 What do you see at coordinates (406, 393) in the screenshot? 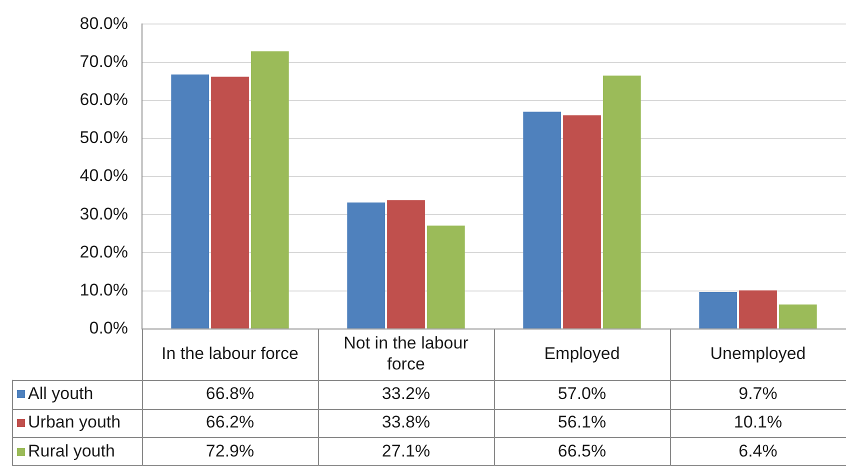
I see `data-label: 33.2%` at bounding box center [406, 393].